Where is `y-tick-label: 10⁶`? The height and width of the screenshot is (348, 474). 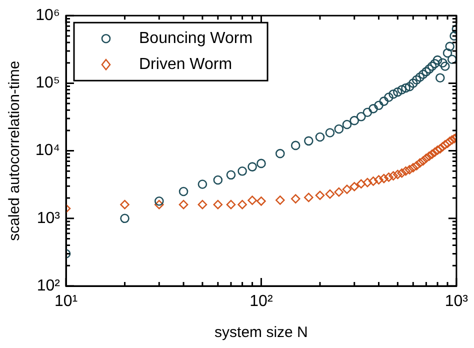
y-tick-label: 10⁶ is located at coordinates (48, 15).